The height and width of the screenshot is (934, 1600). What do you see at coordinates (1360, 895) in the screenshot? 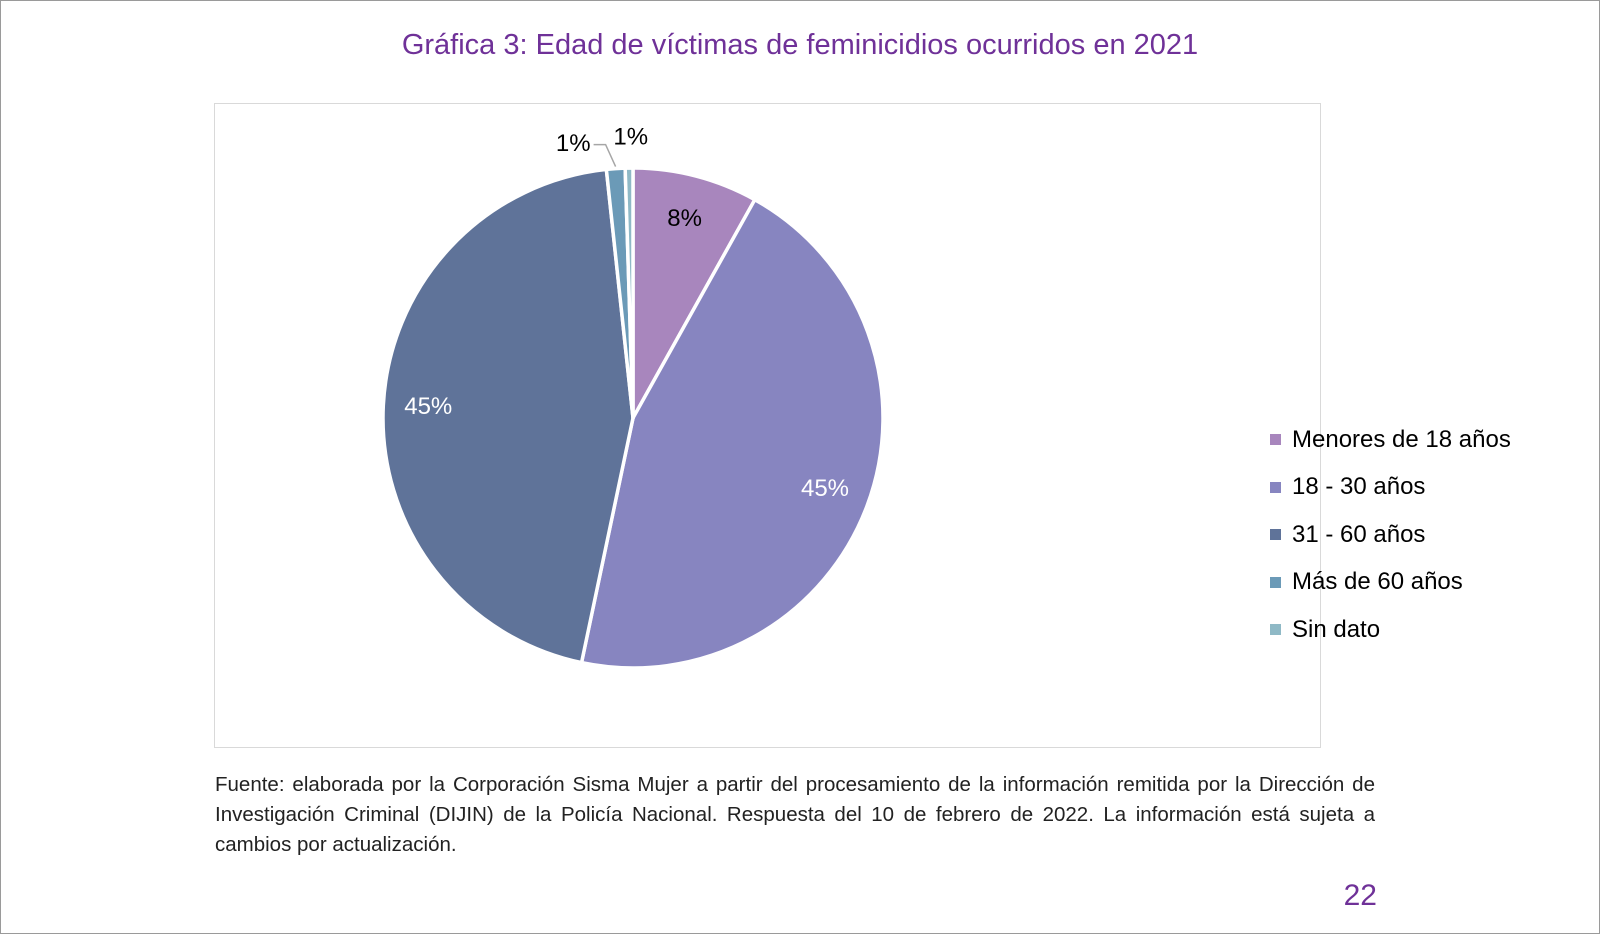
I see `page-number: 22` at bounding box center [1360, 895].